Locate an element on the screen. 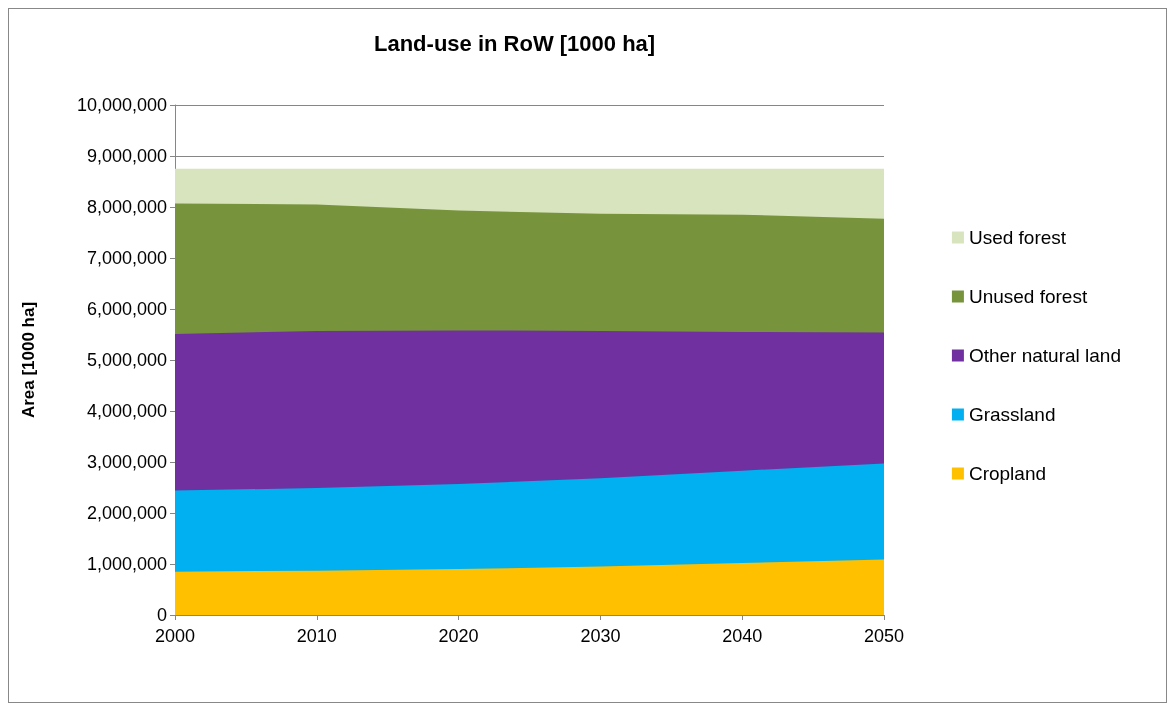 This screenshot has height=711, width=1175. y-tick-label: 8,000,000 is located at coordinates (126, 207).